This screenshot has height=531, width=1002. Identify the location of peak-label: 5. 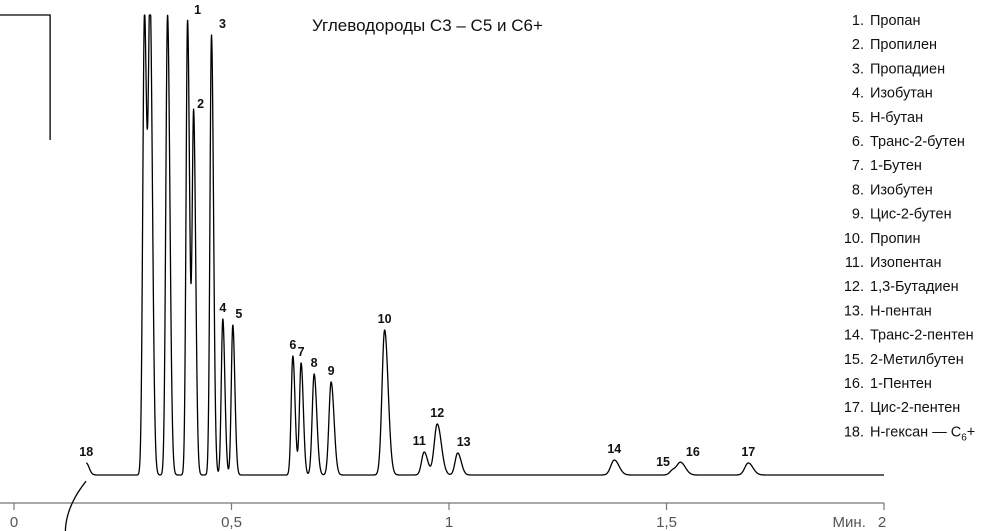
(238, 314).